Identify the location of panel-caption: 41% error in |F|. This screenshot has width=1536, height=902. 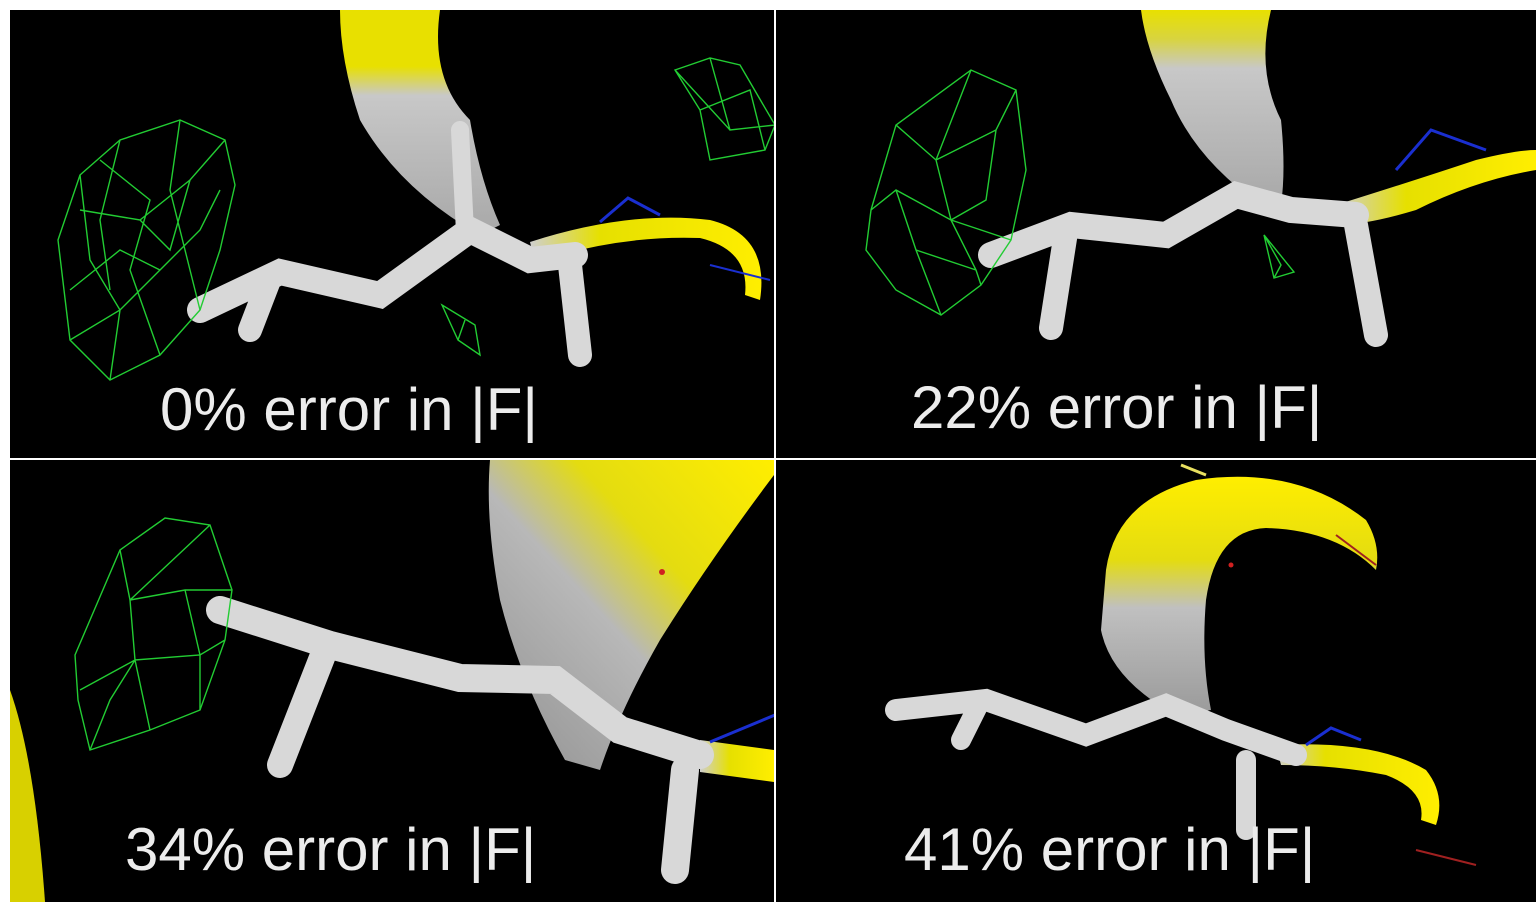
(1110, 849).